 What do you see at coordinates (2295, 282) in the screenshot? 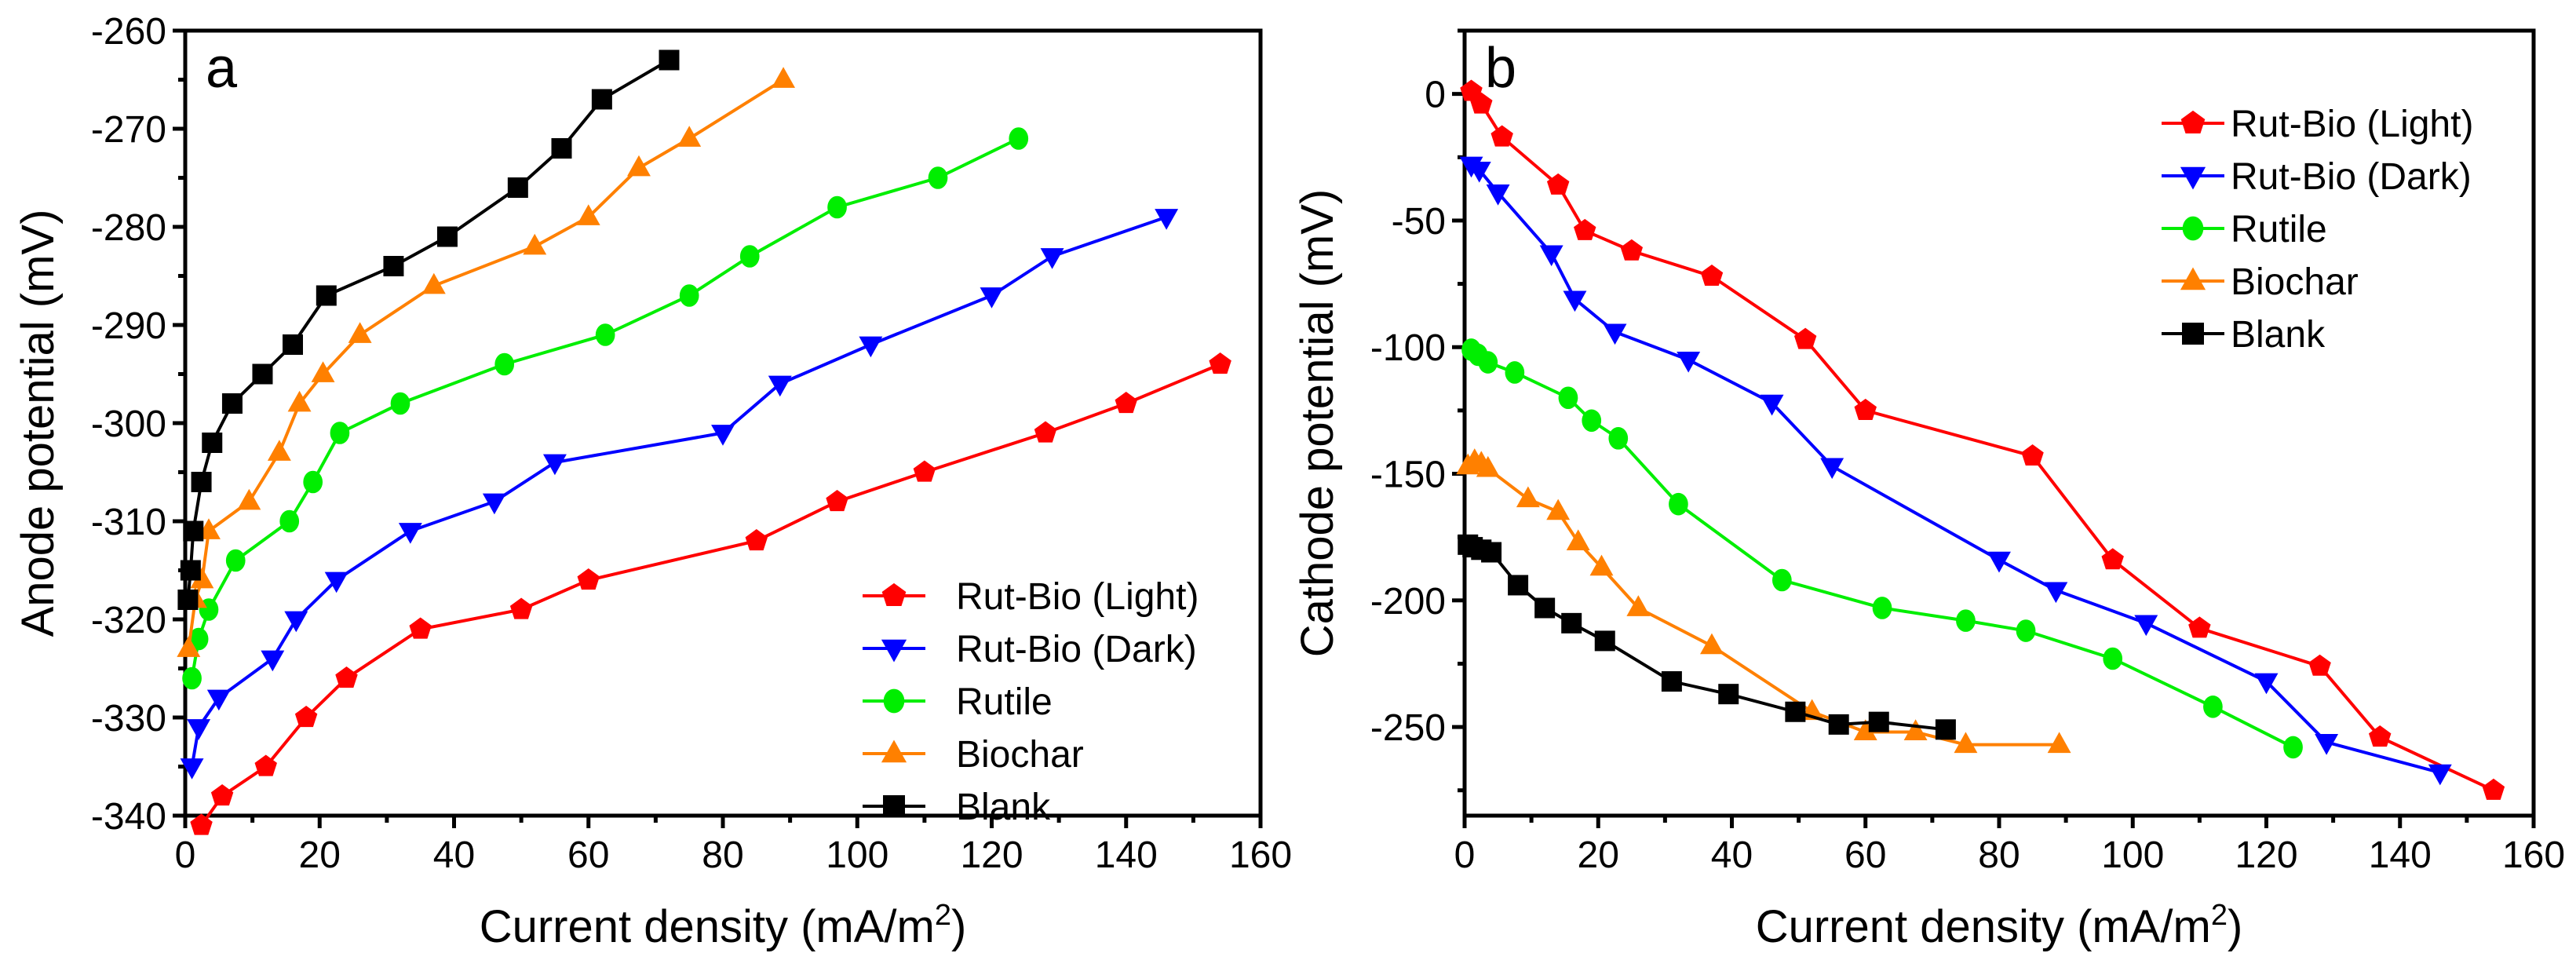
I see `legend-label: Biochar` at bounding box center [2295, 282].